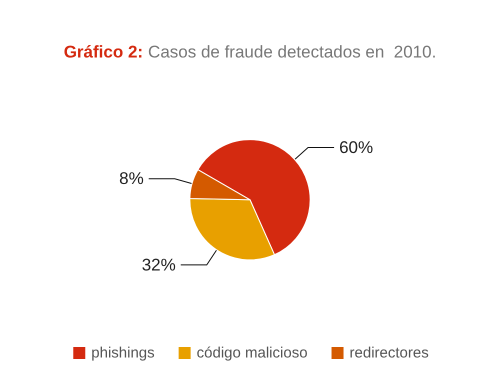  I want to click on data-label: 8%, so click(131, 178).